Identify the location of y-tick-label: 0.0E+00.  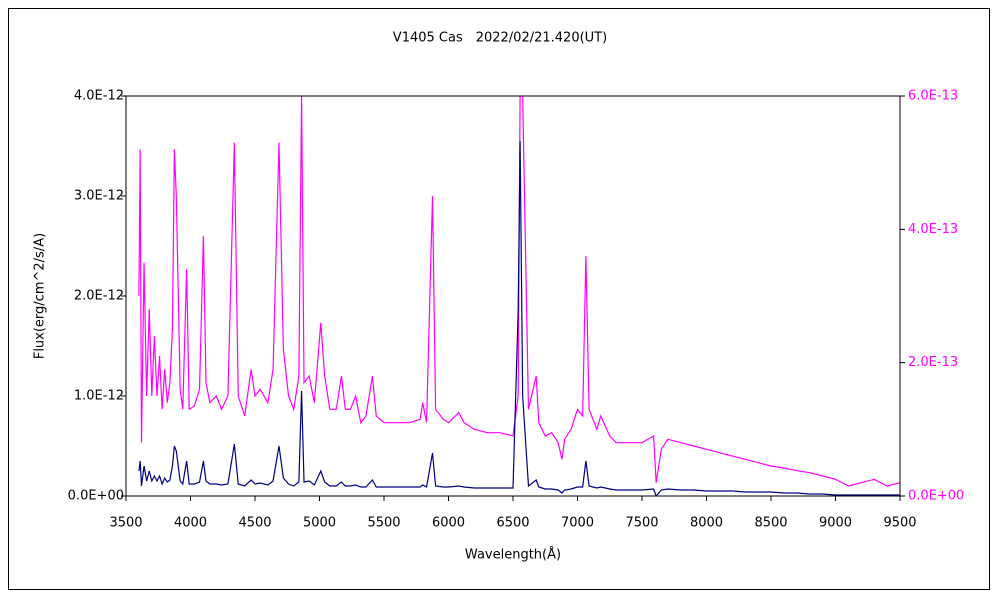
(96, 496).